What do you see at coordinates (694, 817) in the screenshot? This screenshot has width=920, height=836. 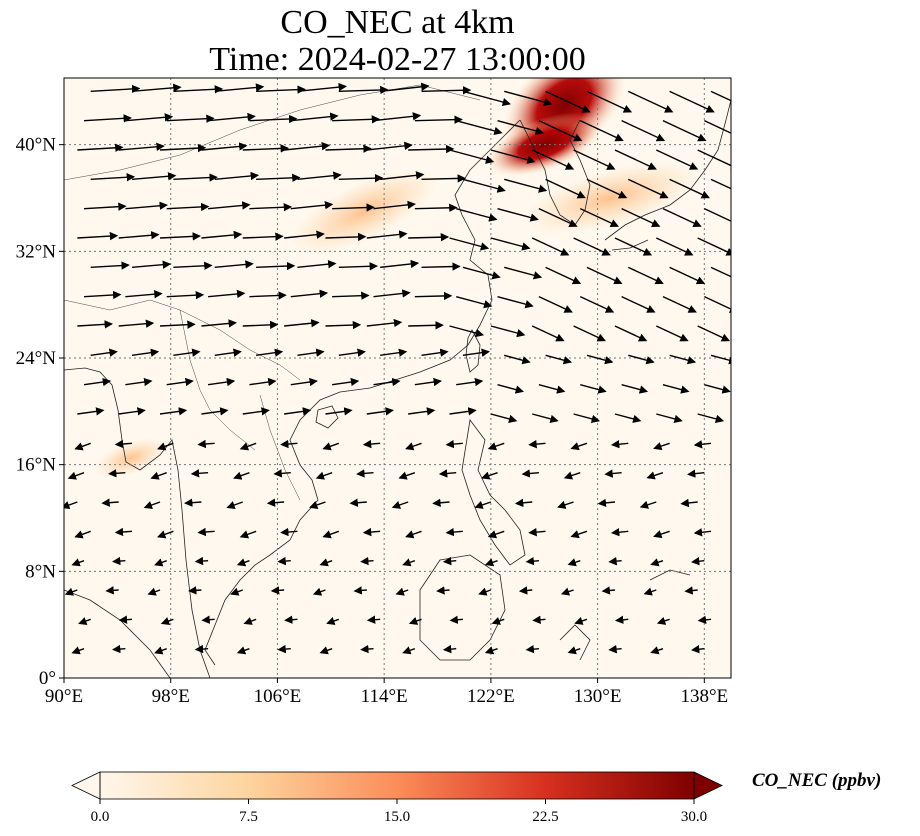 I see `colorbar-tick-label: 30.0` at bounding box center [694, 817].